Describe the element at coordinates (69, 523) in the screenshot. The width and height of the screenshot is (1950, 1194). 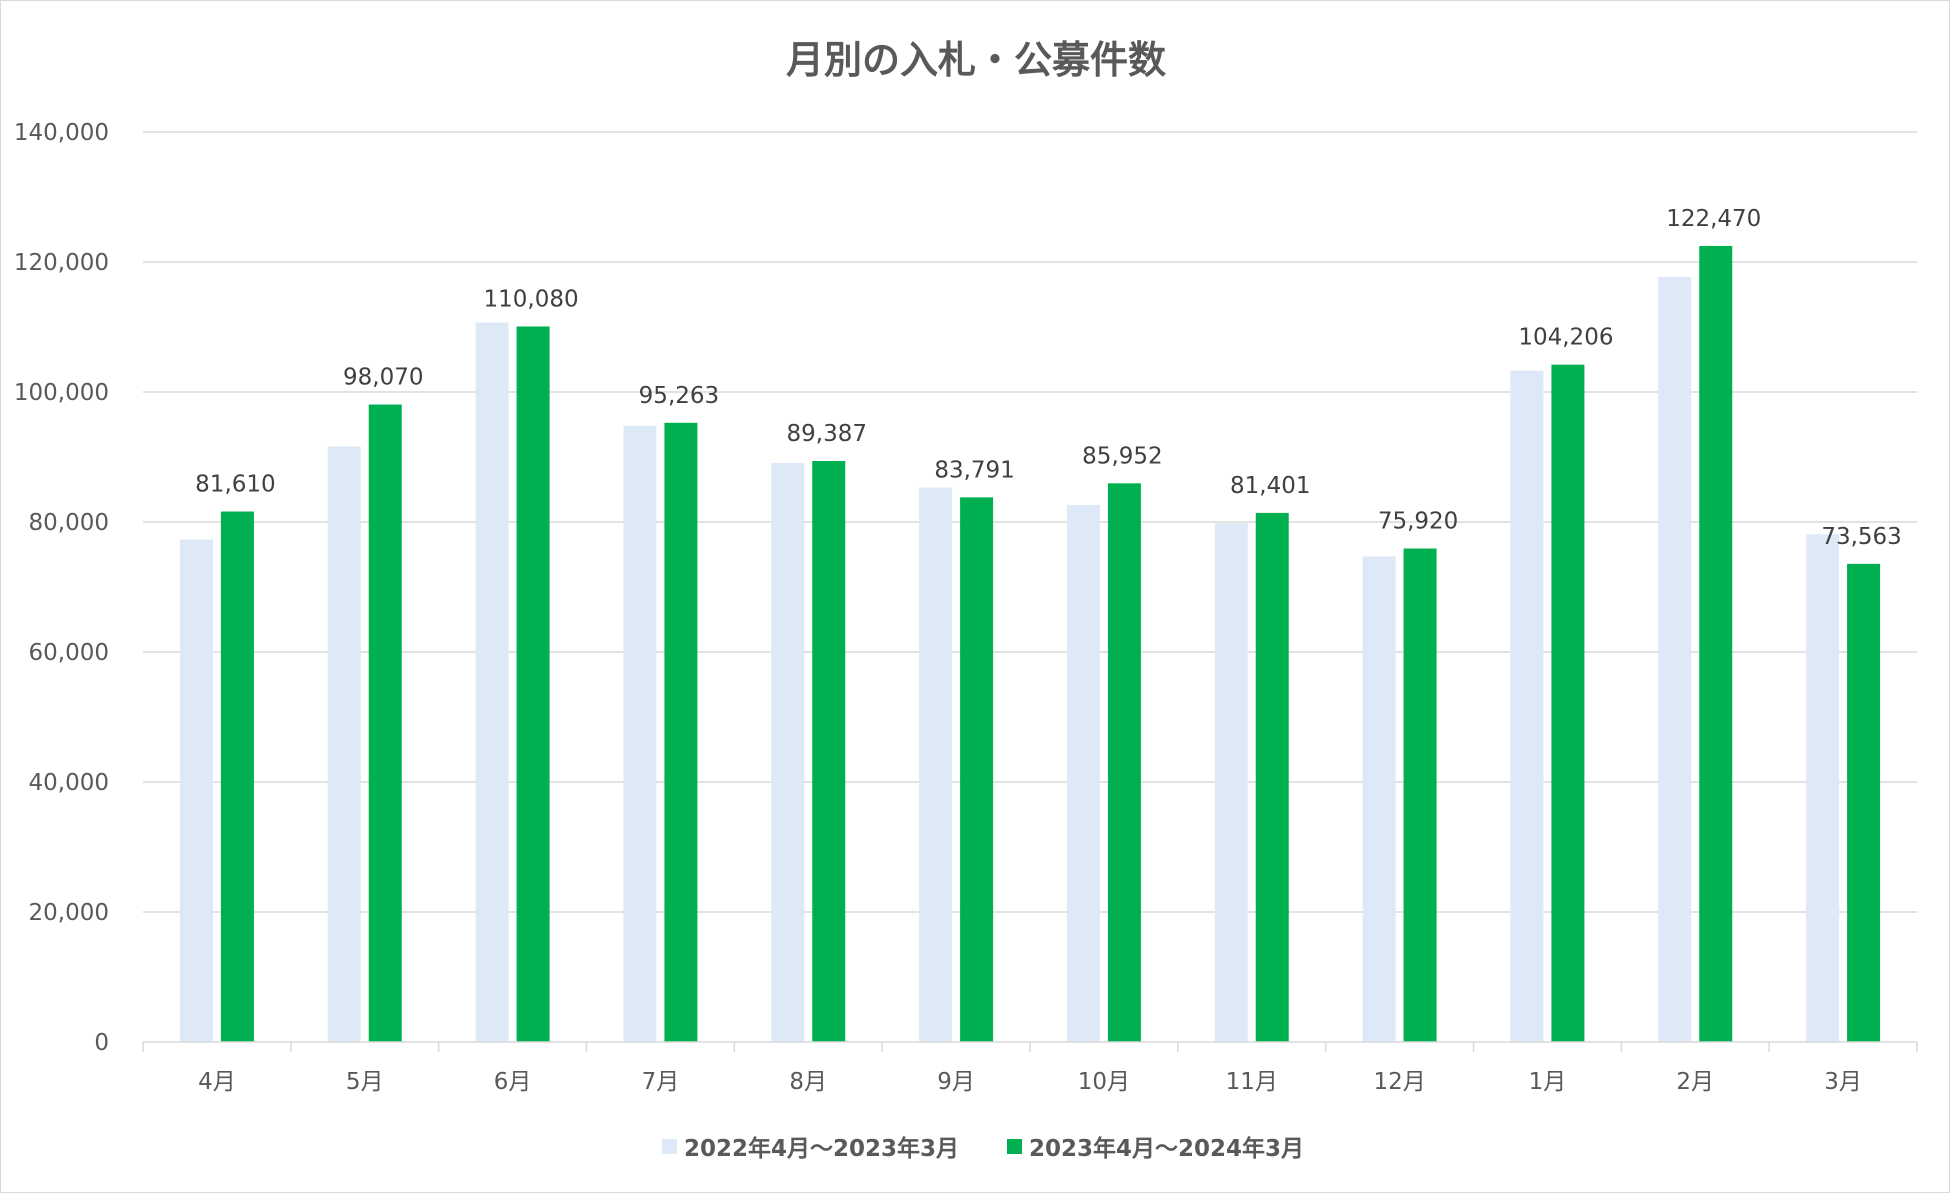
I see `y-tick-label: 80,000` at that location.